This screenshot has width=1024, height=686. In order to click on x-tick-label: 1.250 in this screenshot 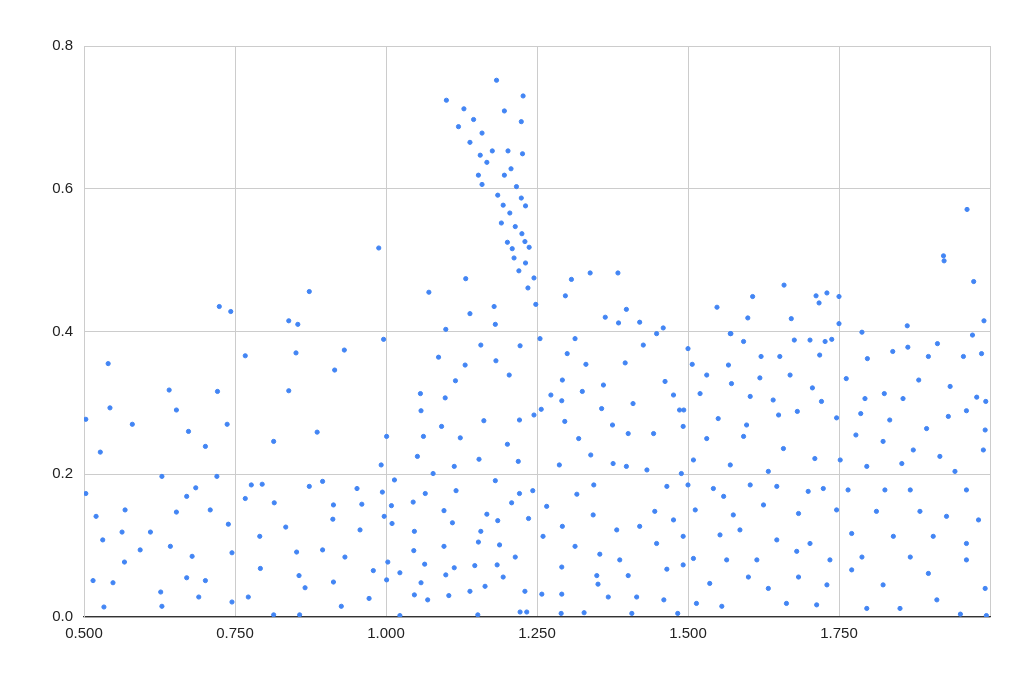, I will do `click(537, 633)`.